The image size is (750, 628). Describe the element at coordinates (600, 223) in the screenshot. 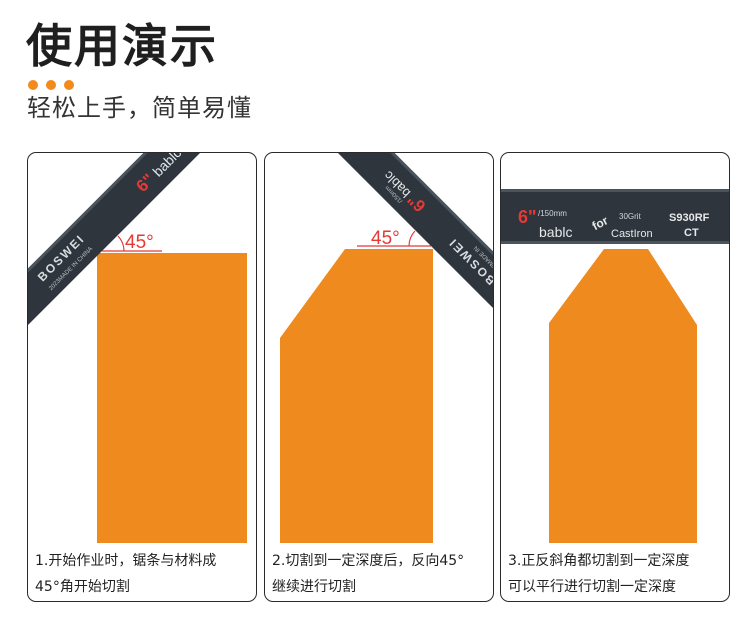

I see `blade-for: for` at that location.